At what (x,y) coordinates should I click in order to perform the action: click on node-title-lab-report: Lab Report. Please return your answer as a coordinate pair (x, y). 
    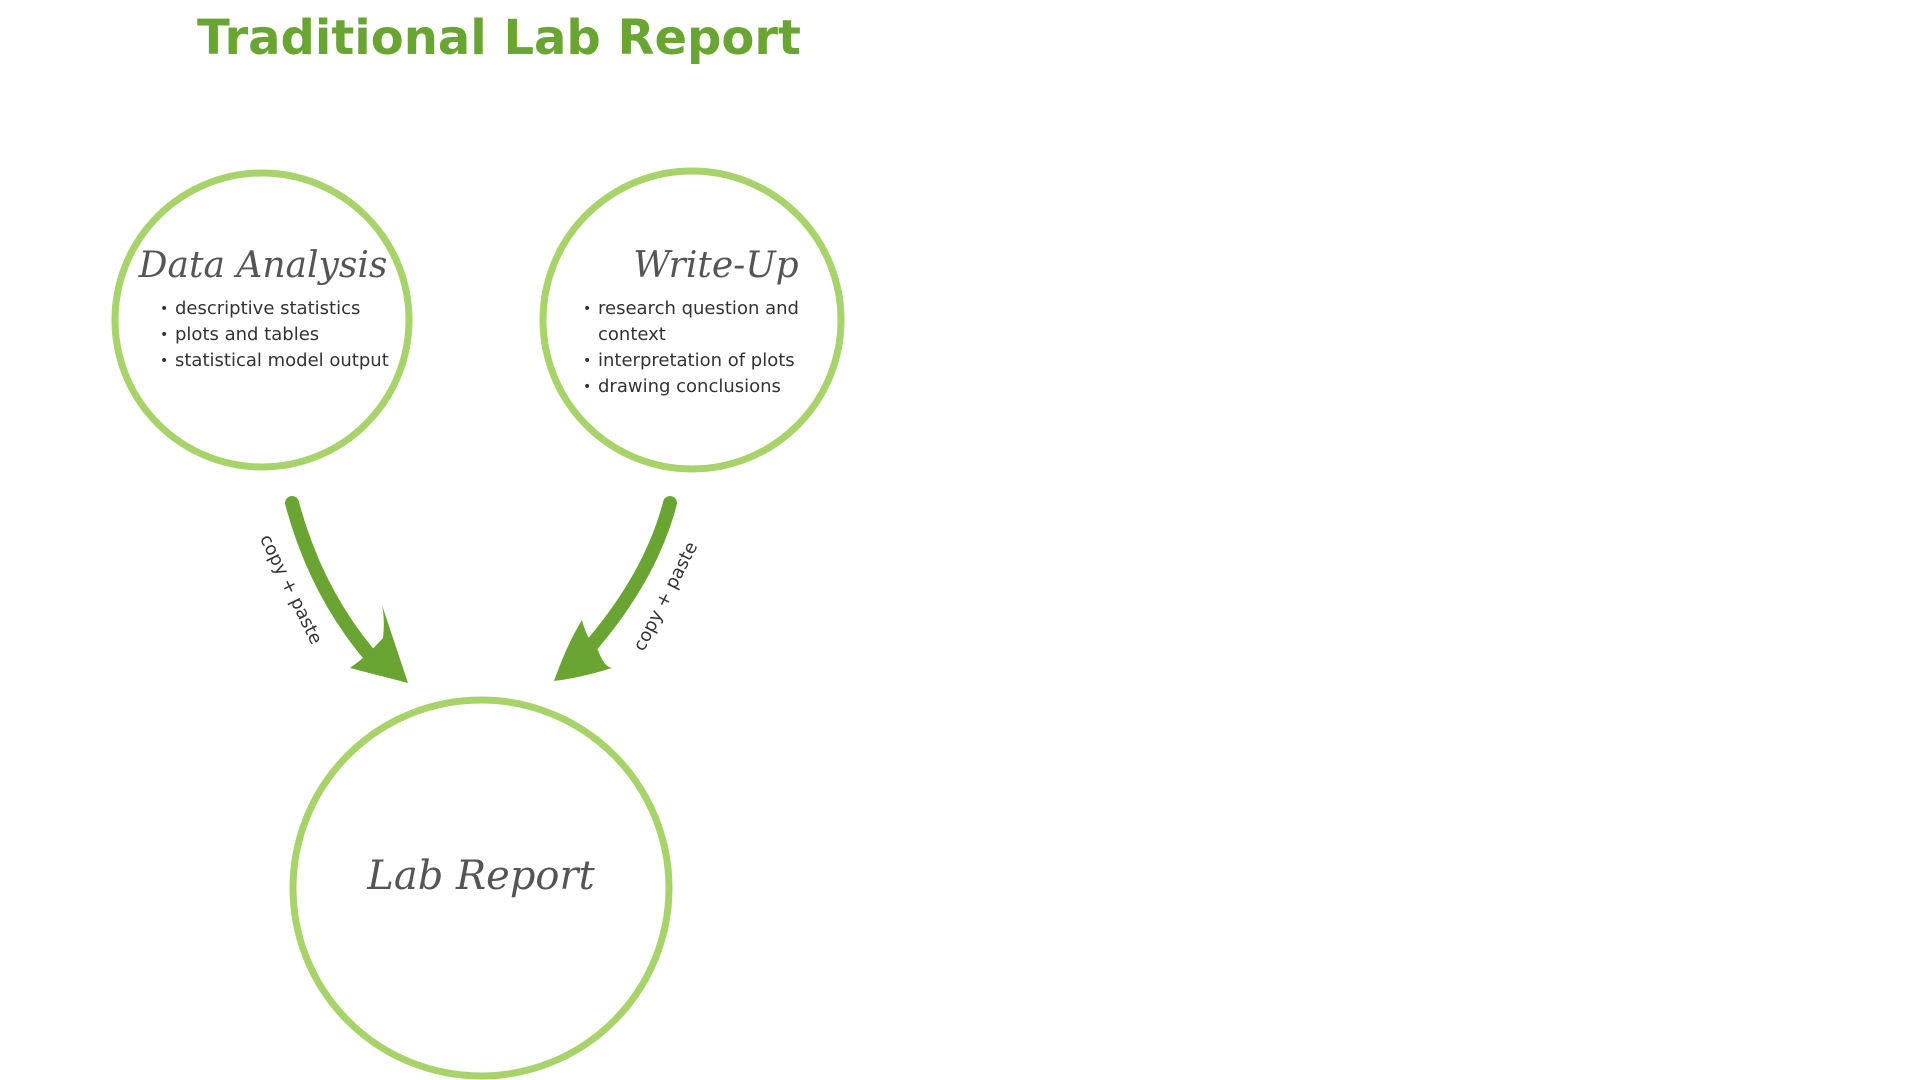
    Looking at the image, I should click on (481, 876).